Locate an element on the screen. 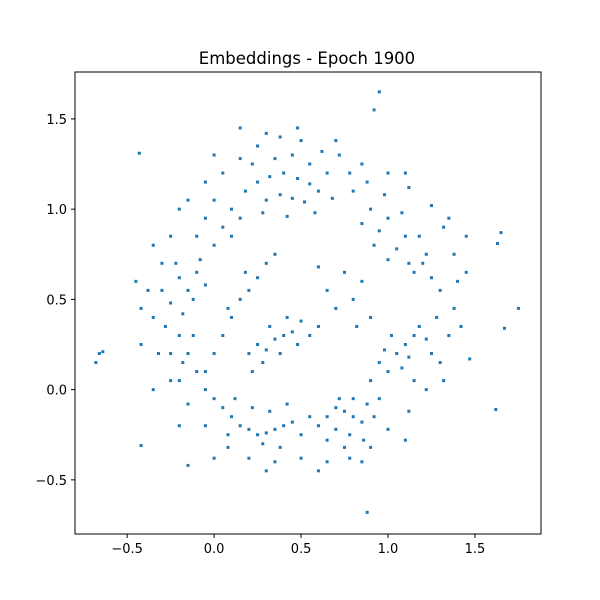 This screenshot has width=600, height=600. x-tick-label: 1.0 is located at coordinates (388, 549).